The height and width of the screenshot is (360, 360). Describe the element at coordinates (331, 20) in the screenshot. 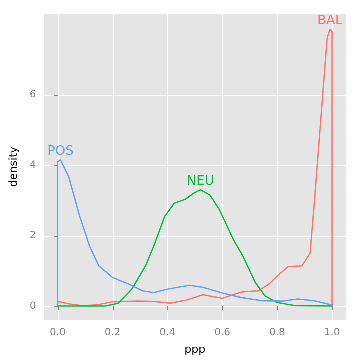

I see `series-label: BAL` at that location.